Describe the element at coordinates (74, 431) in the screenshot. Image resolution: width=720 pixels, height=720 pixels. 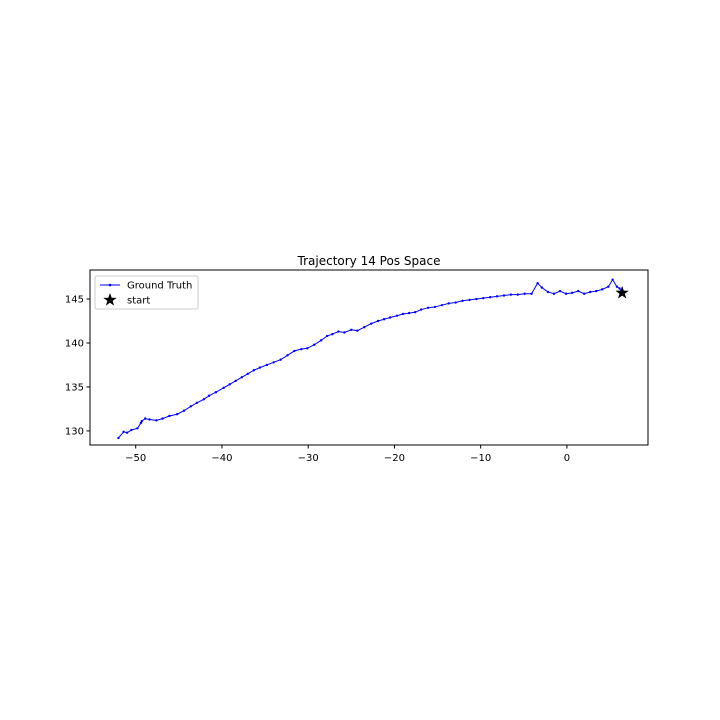
I see `y-tick-label: 130` at that location.